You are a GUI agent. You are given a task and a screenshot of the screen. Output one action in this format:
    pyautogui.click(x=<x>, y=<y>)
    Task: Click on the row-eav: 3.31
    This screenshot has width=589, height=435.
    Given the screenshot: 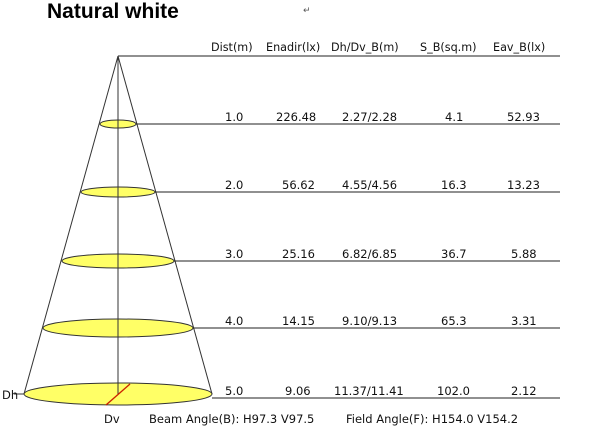 What is the action you would take?
    pyautogui.click(x=524, y=321)
    